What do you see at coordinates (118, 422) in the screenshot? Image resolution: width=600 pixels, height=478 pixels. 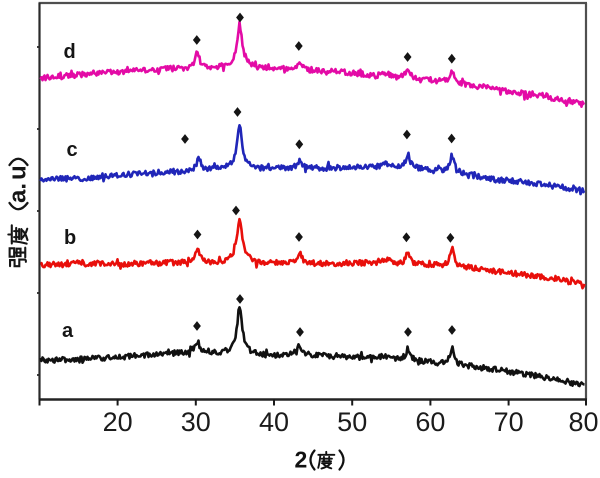 I see `svg-text: 20` at bounding box center [118, 422].